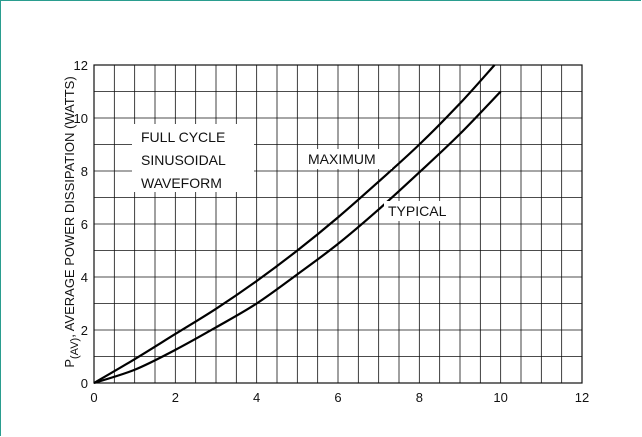 The height and width of the screenshot is (437, 642). I want to click on x-tick-label: 6, so click(337, 397).